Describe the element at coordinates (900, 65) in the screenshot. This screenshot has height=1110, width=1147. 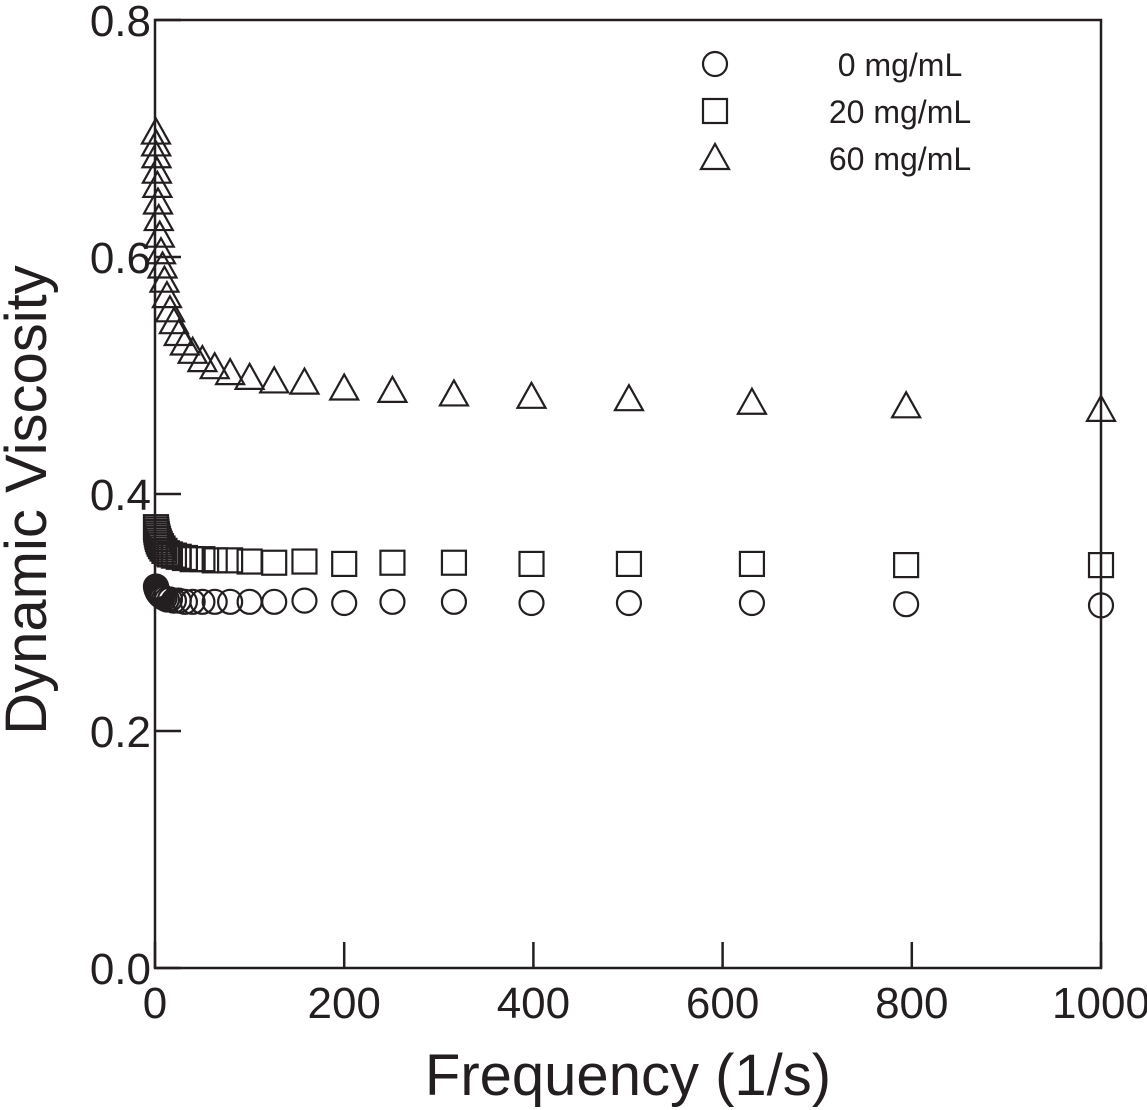
I see `legend-label: 0 mg/mL` at that location.